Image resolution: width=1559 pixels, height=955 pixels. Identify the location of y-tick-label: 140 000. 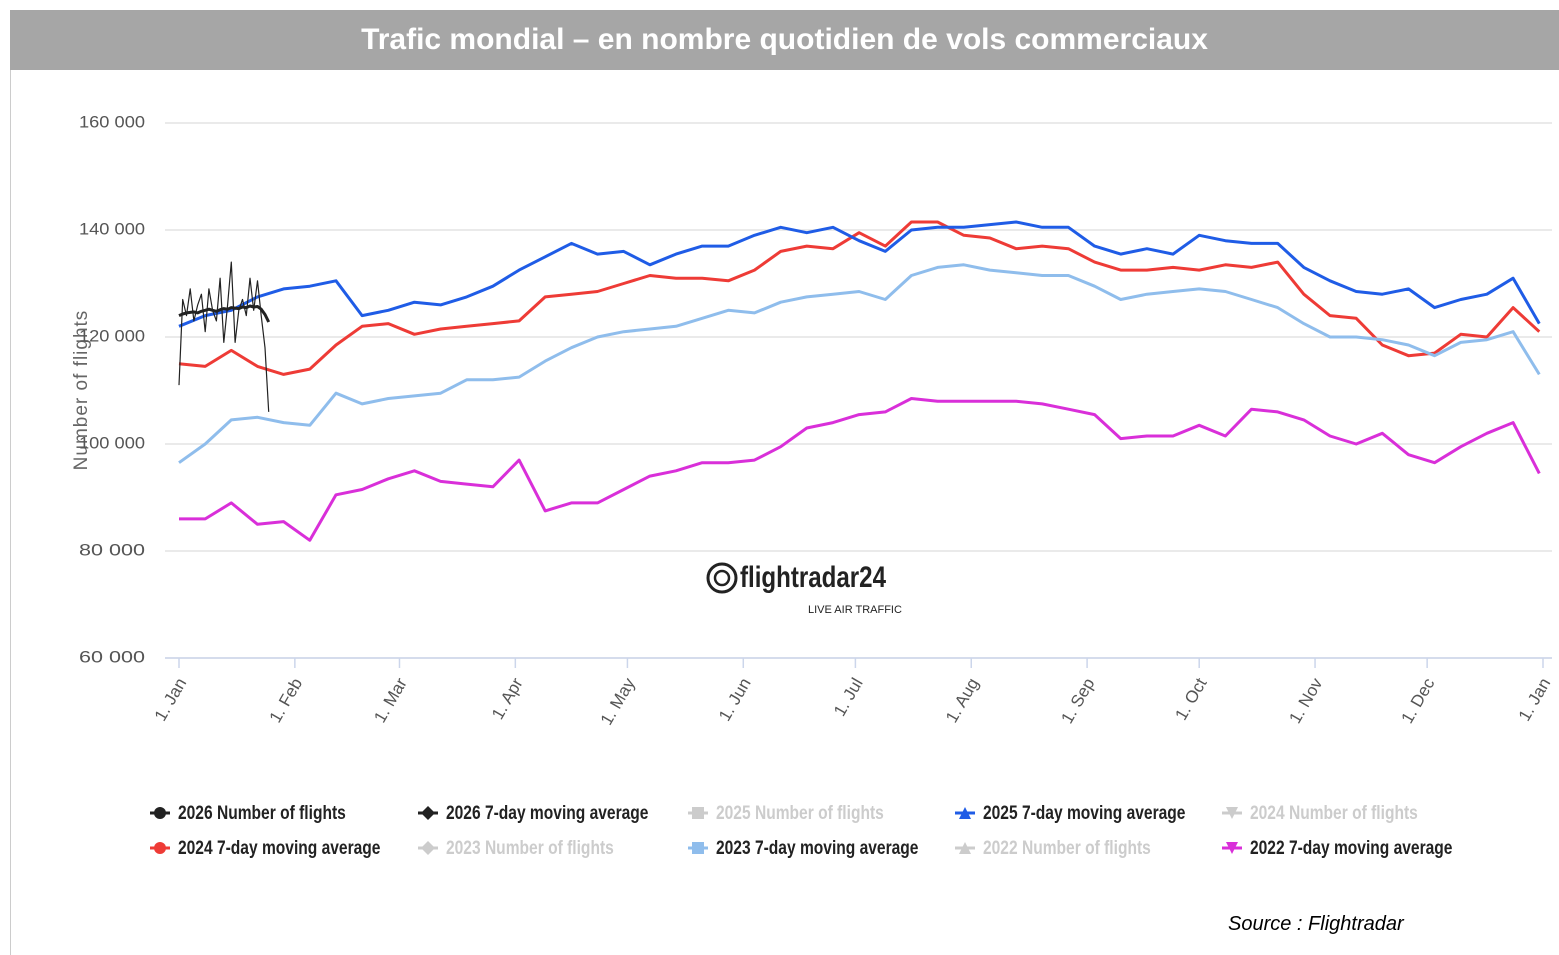
(112, 228).